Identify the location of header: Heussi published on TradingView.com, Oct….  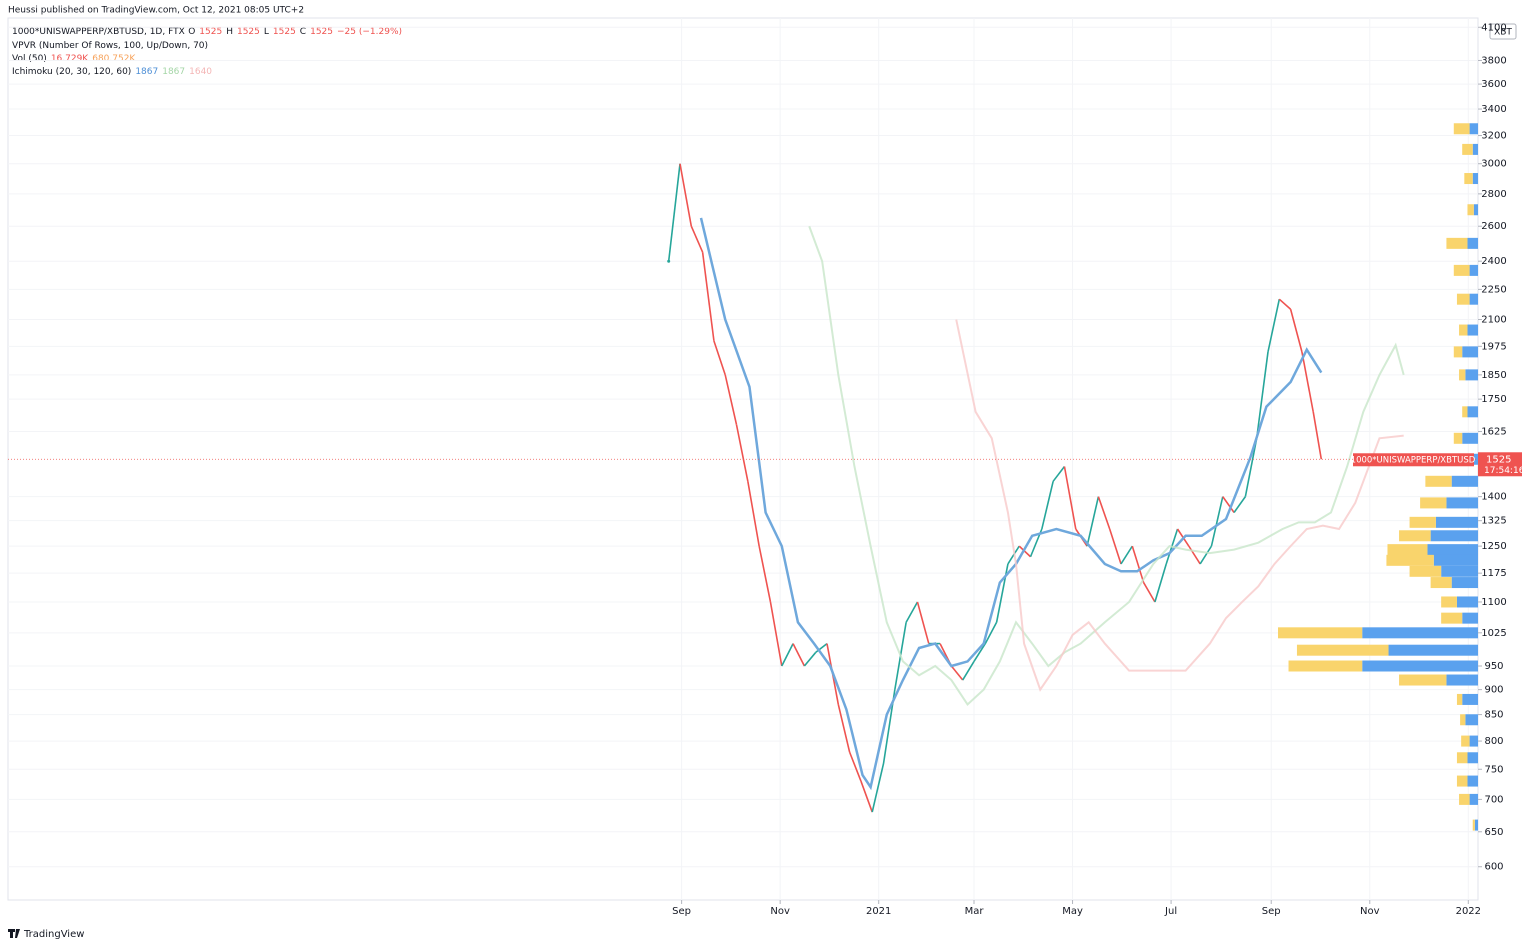
(156, 11).